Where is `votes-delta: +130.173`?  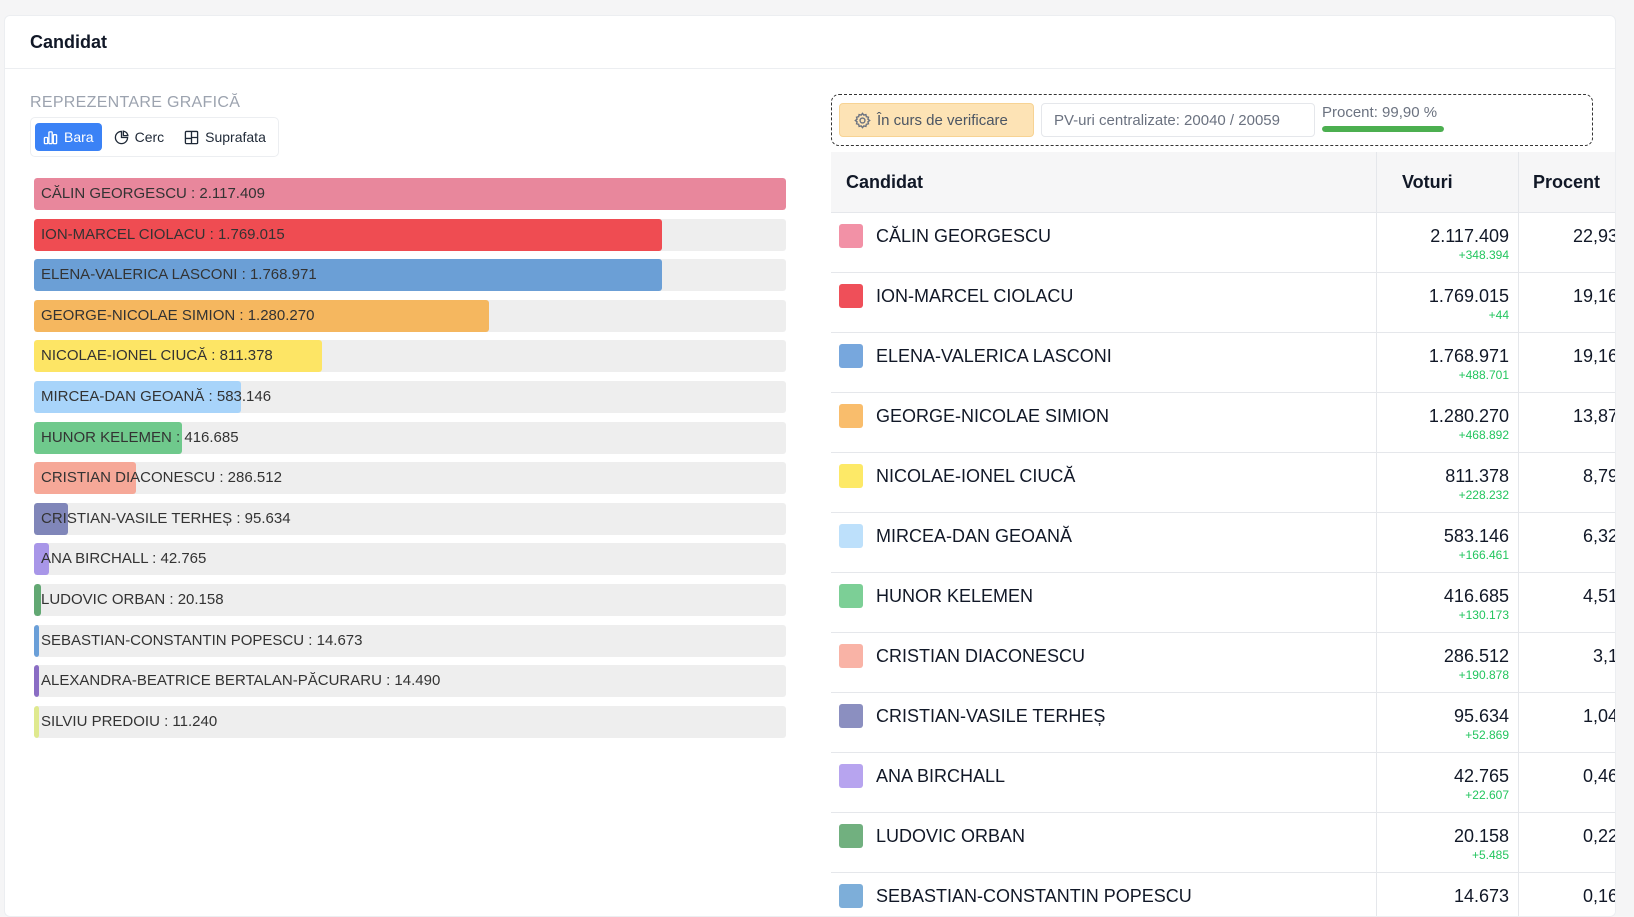 votes-delta: +130.173 is located at coordinates (1443, 615).